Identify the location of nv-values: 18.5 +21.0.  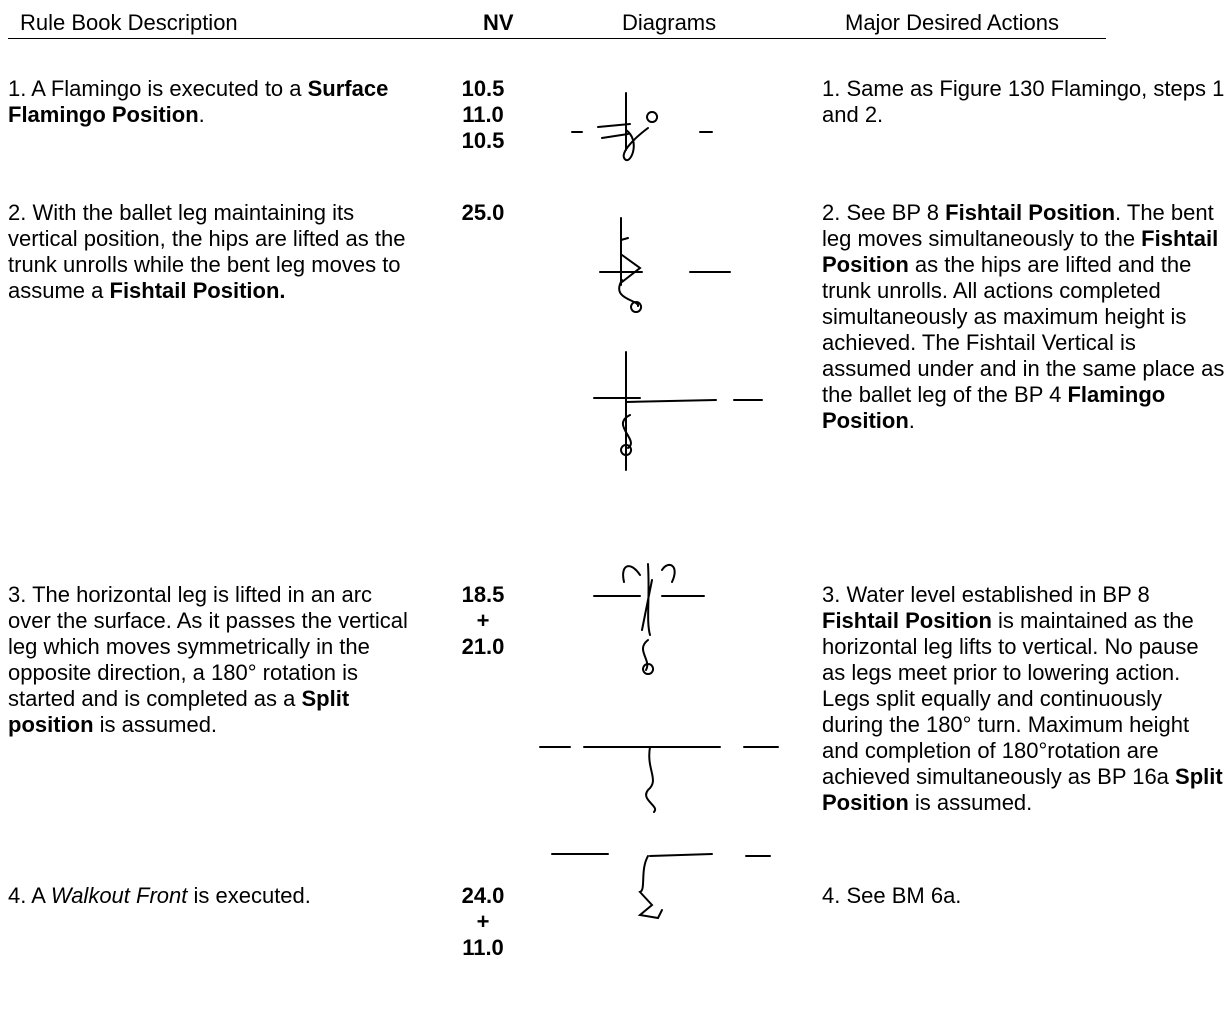
(483, 621).